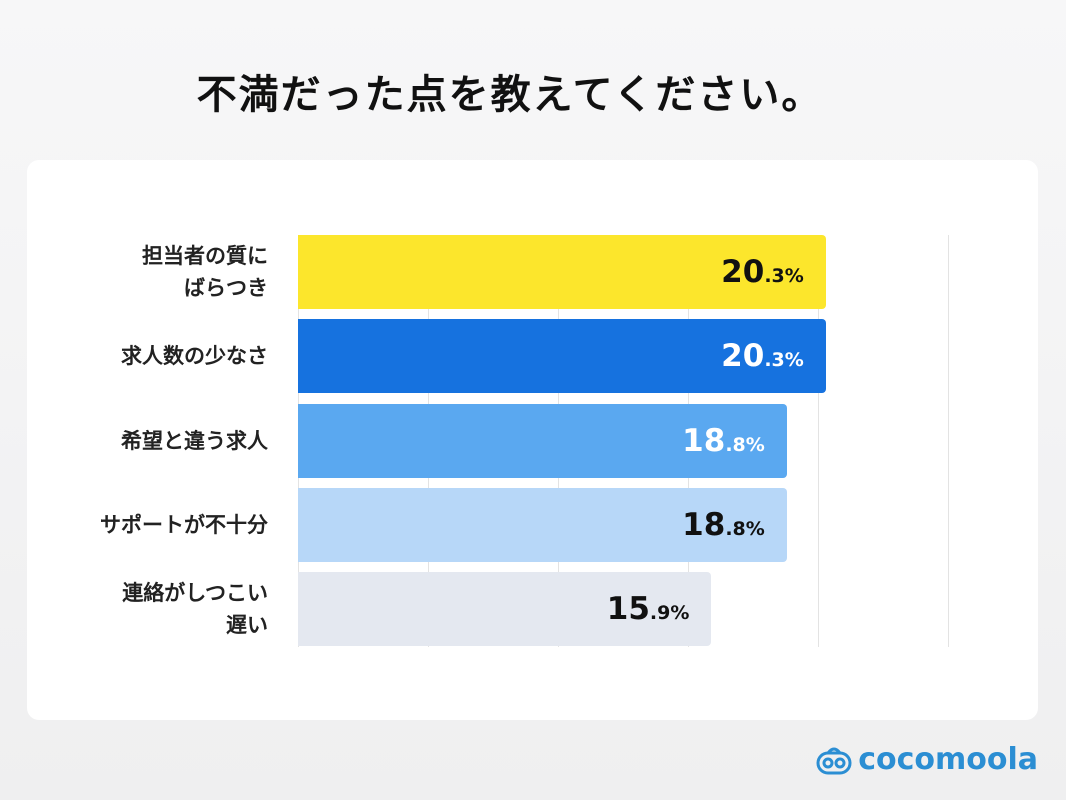 This screenshot has width=1066, height=800. What do you see at coordinates (834, 760) in the screenshot?
I see `logo-icon` at bounding box center [834, 760].